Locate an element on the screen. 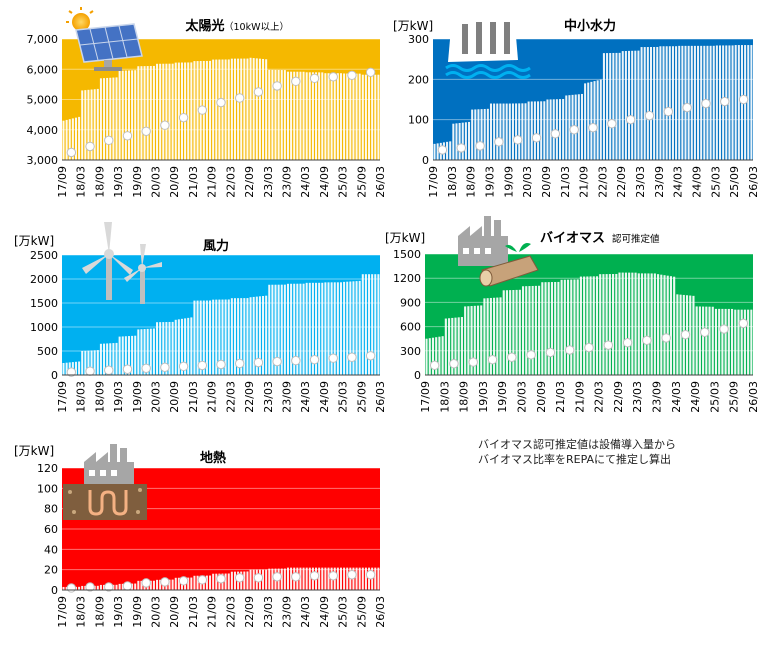 This screenshot has height=658, width=770. yticks-geothermal: 0 20 40 60 80 100 120 is located at coordinates (47, 529).